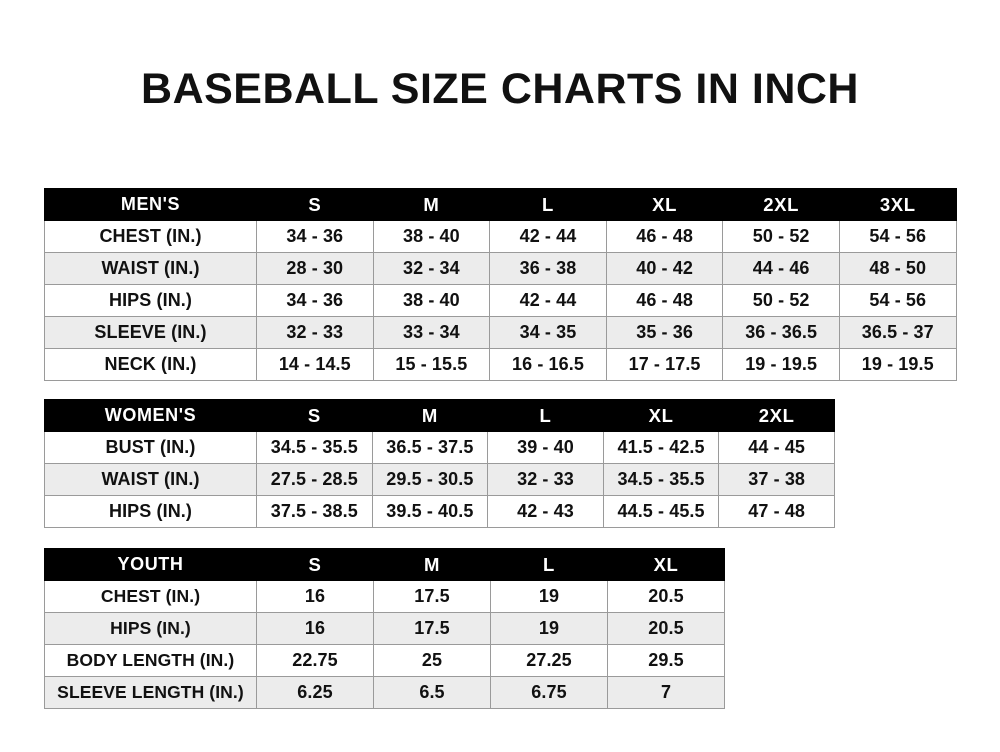 This screenshot has height=752, width=1000. I want to click on measurement-cell: 36.5 - 37.5, so click(430, 447).